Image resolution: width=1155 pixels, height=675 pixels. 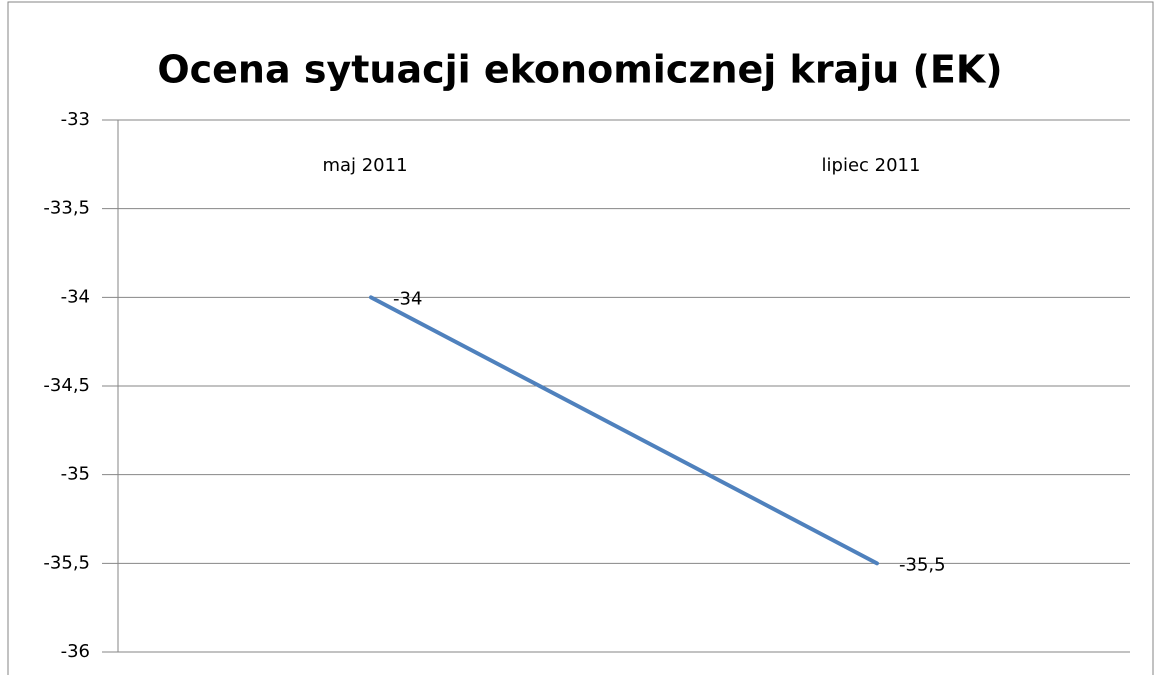 What do you see at coordinates (922, 564) in the screenshot?
I see `data-label: -35,5` at bounding box center [922, 564].